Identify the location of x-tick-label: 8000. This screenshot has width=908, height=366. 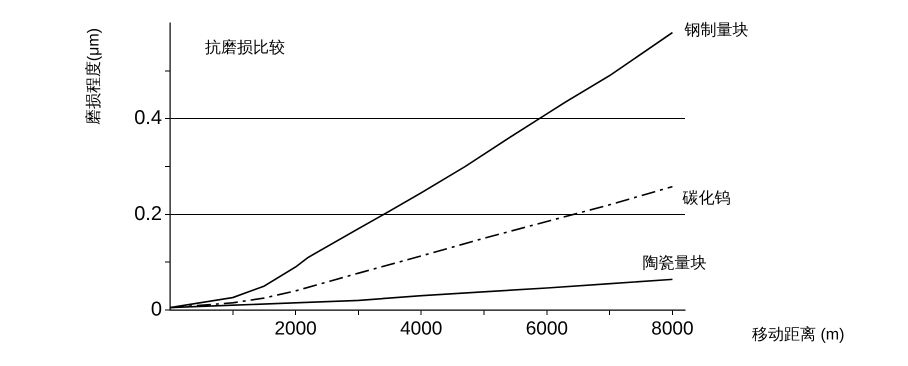
(672, 329).